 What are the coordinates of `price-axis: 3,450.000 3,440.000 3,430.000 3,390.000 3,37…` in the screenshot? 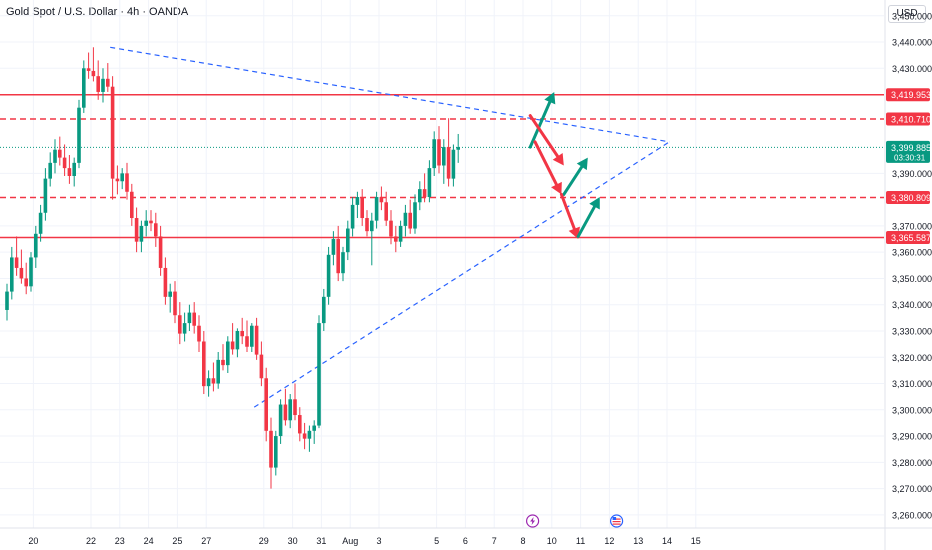 It's located at (909, 265).